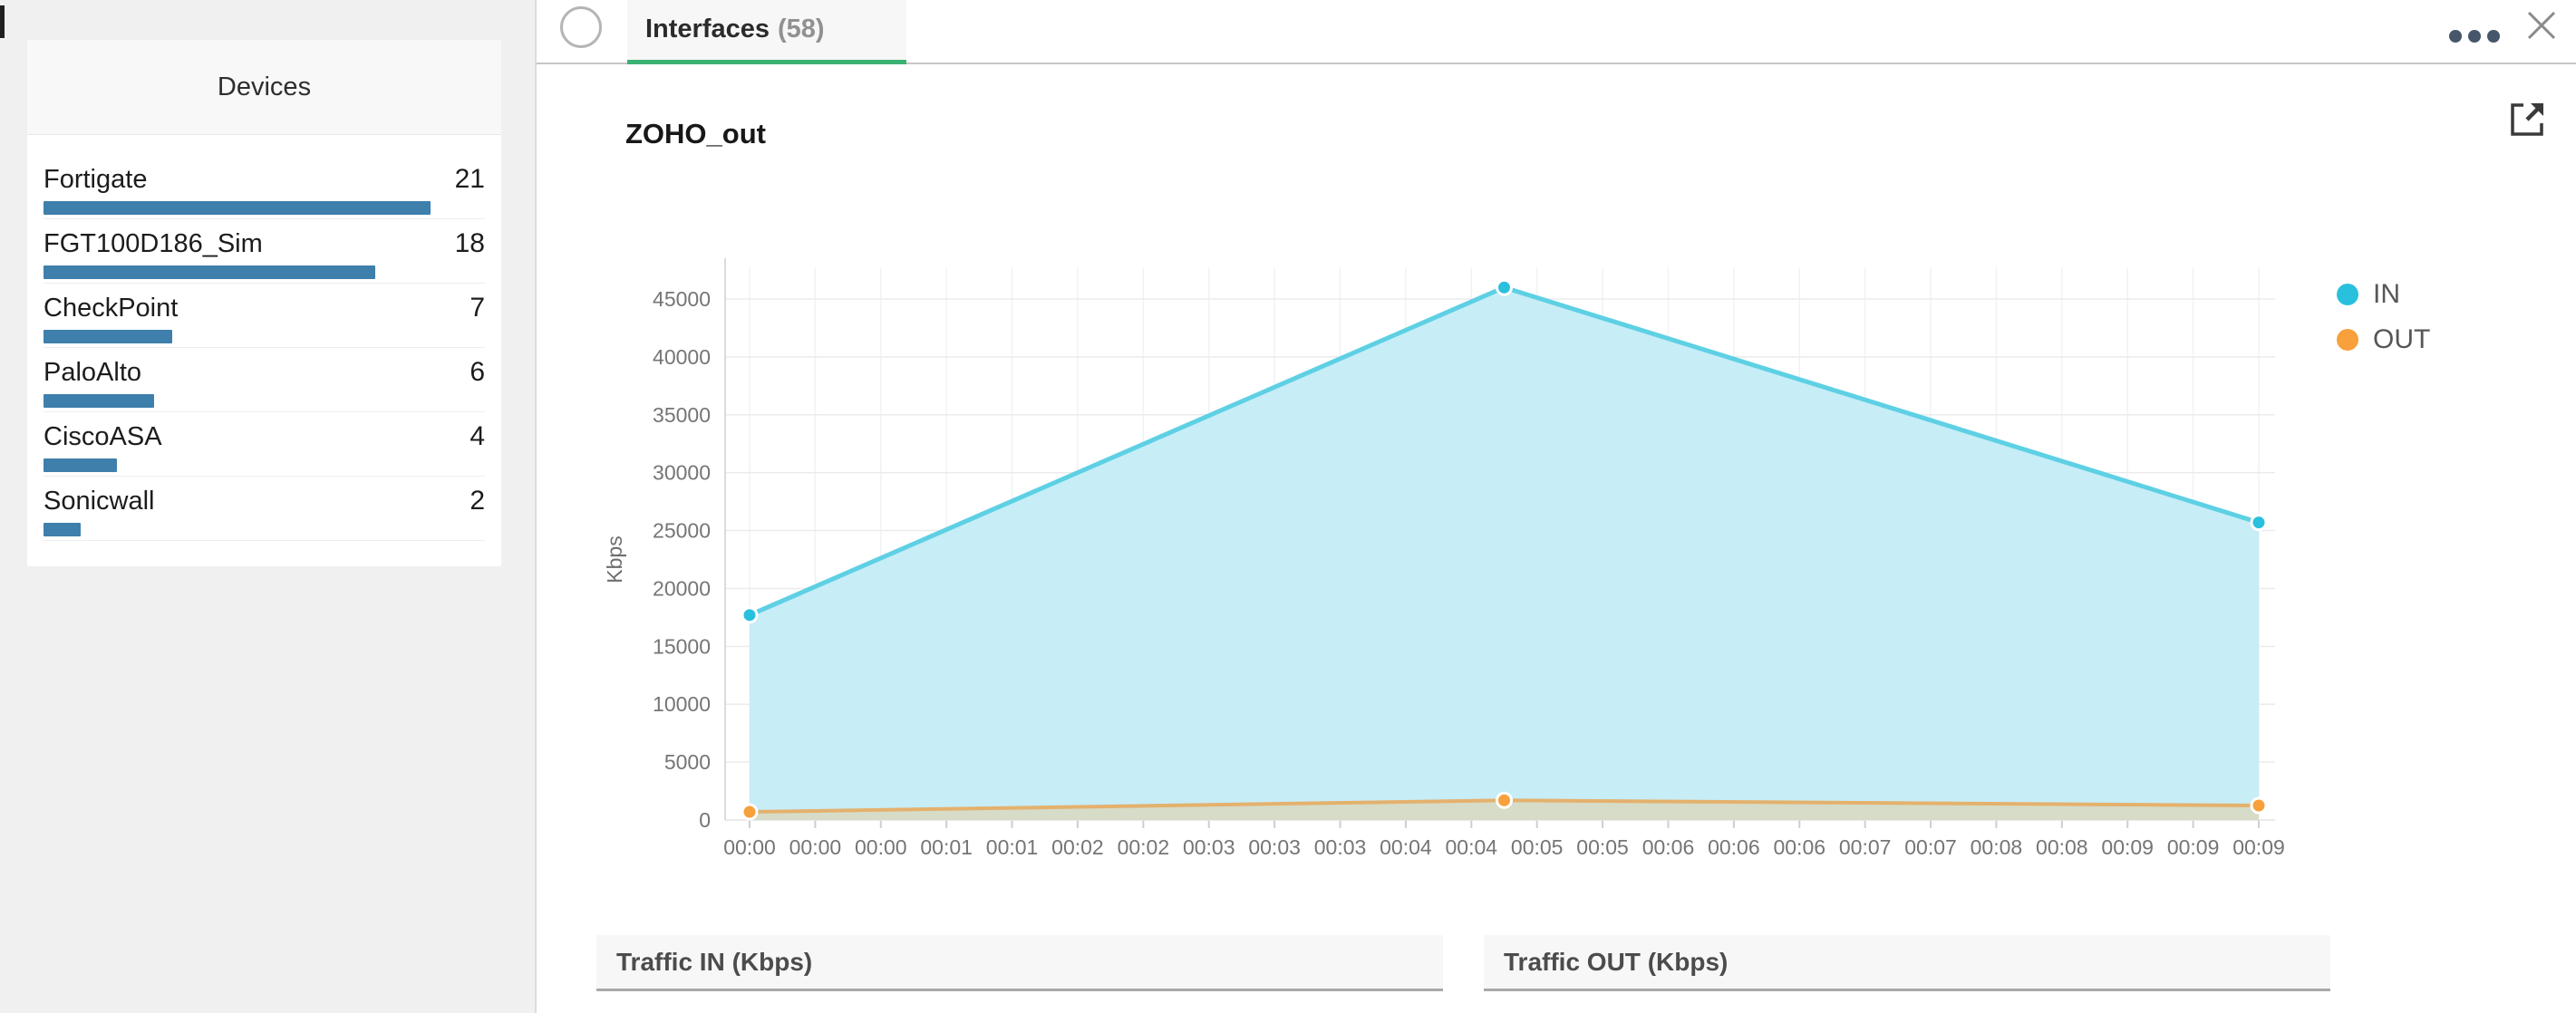 Image resolution: width=2576 pixels, height=1013 pixels. I want to click on y-axis-label: 20000, so click(682, 588).